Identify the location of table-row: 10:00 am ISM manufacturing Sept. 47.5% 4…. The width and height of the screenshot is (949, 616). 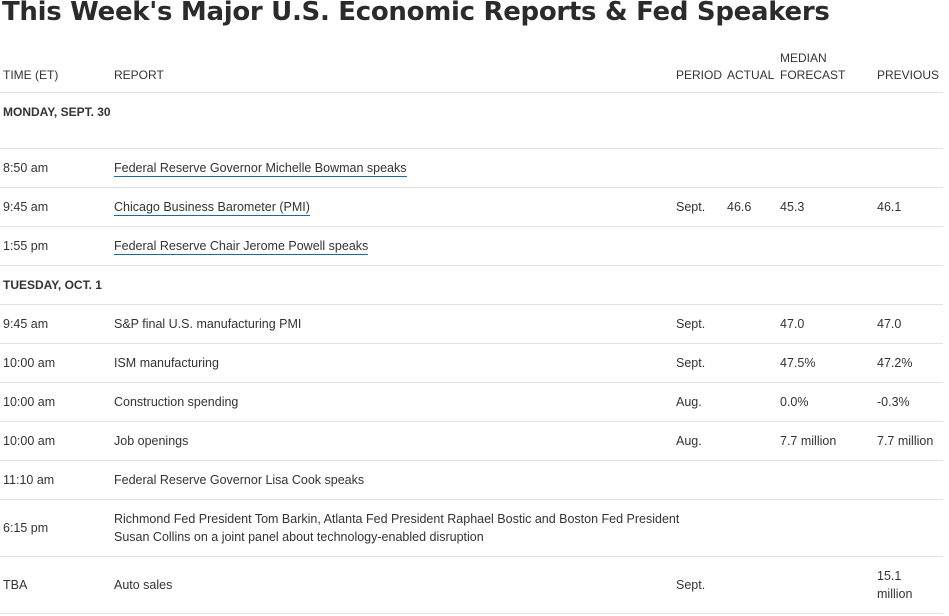
(471, 363).